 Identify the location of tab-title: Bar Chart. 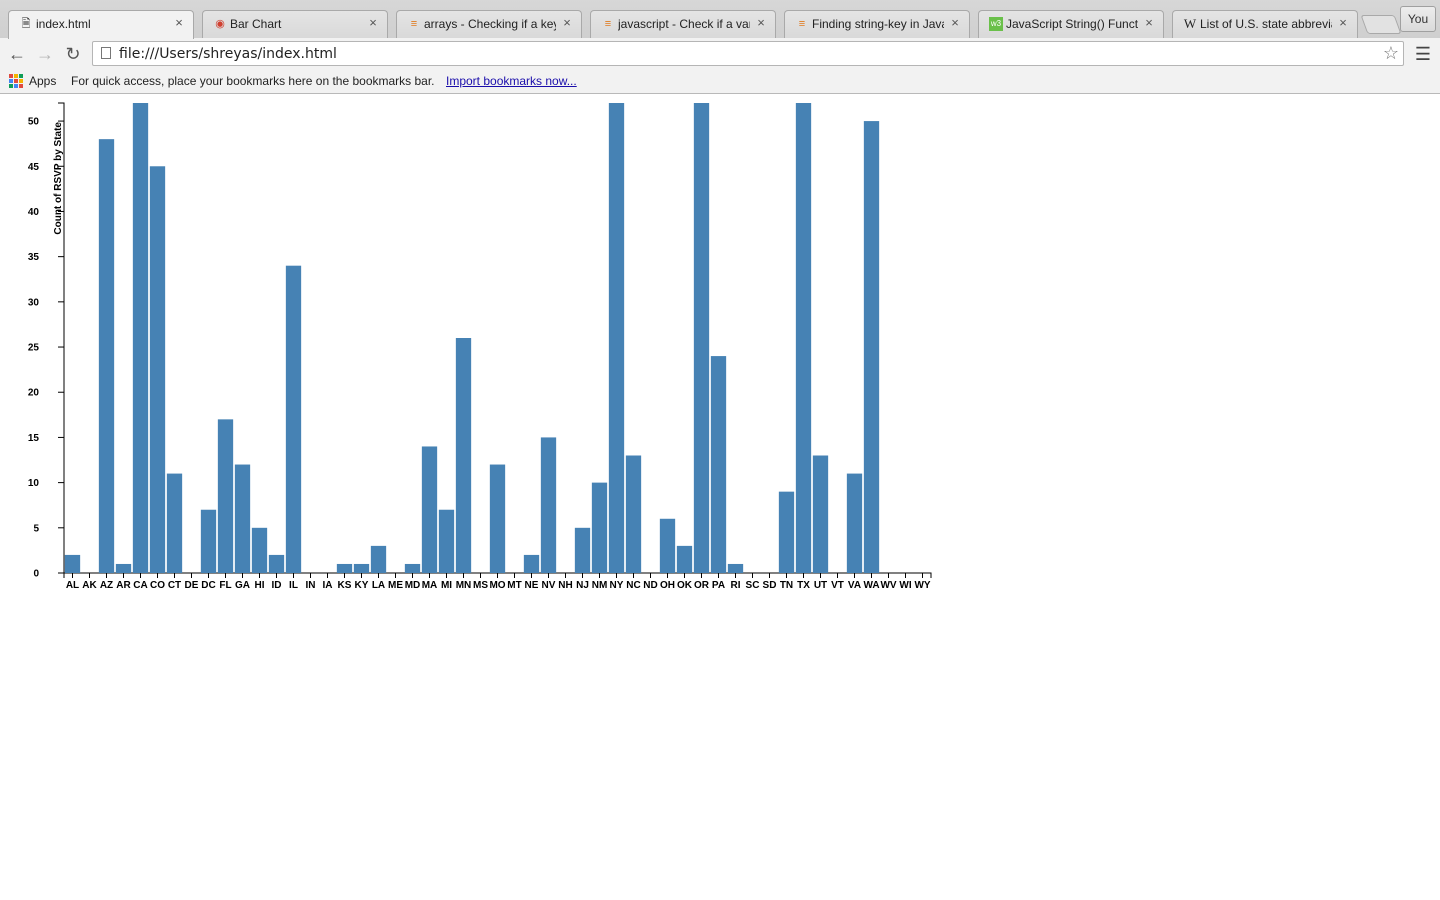
(256, 24).